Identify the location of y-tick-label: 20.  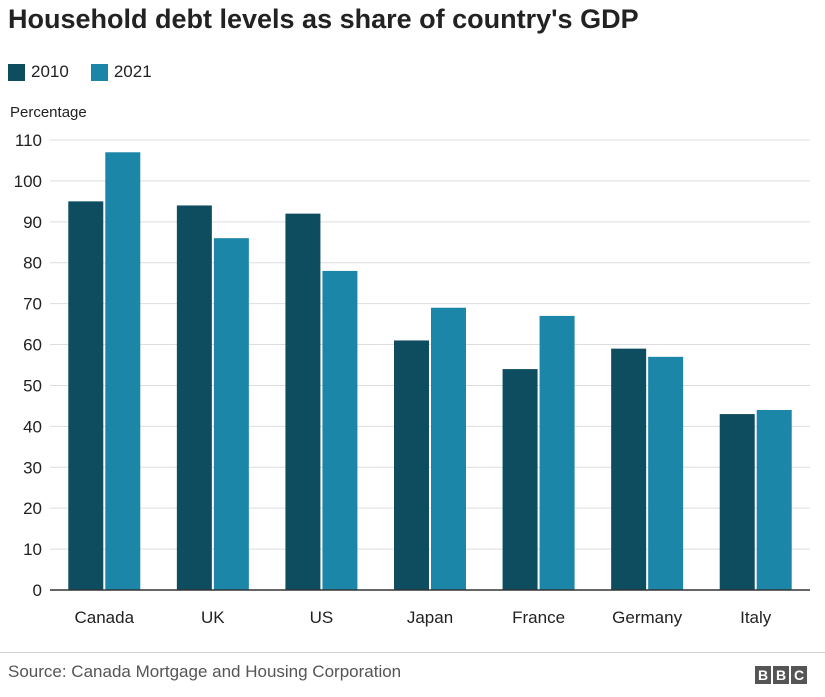
(32, 508).